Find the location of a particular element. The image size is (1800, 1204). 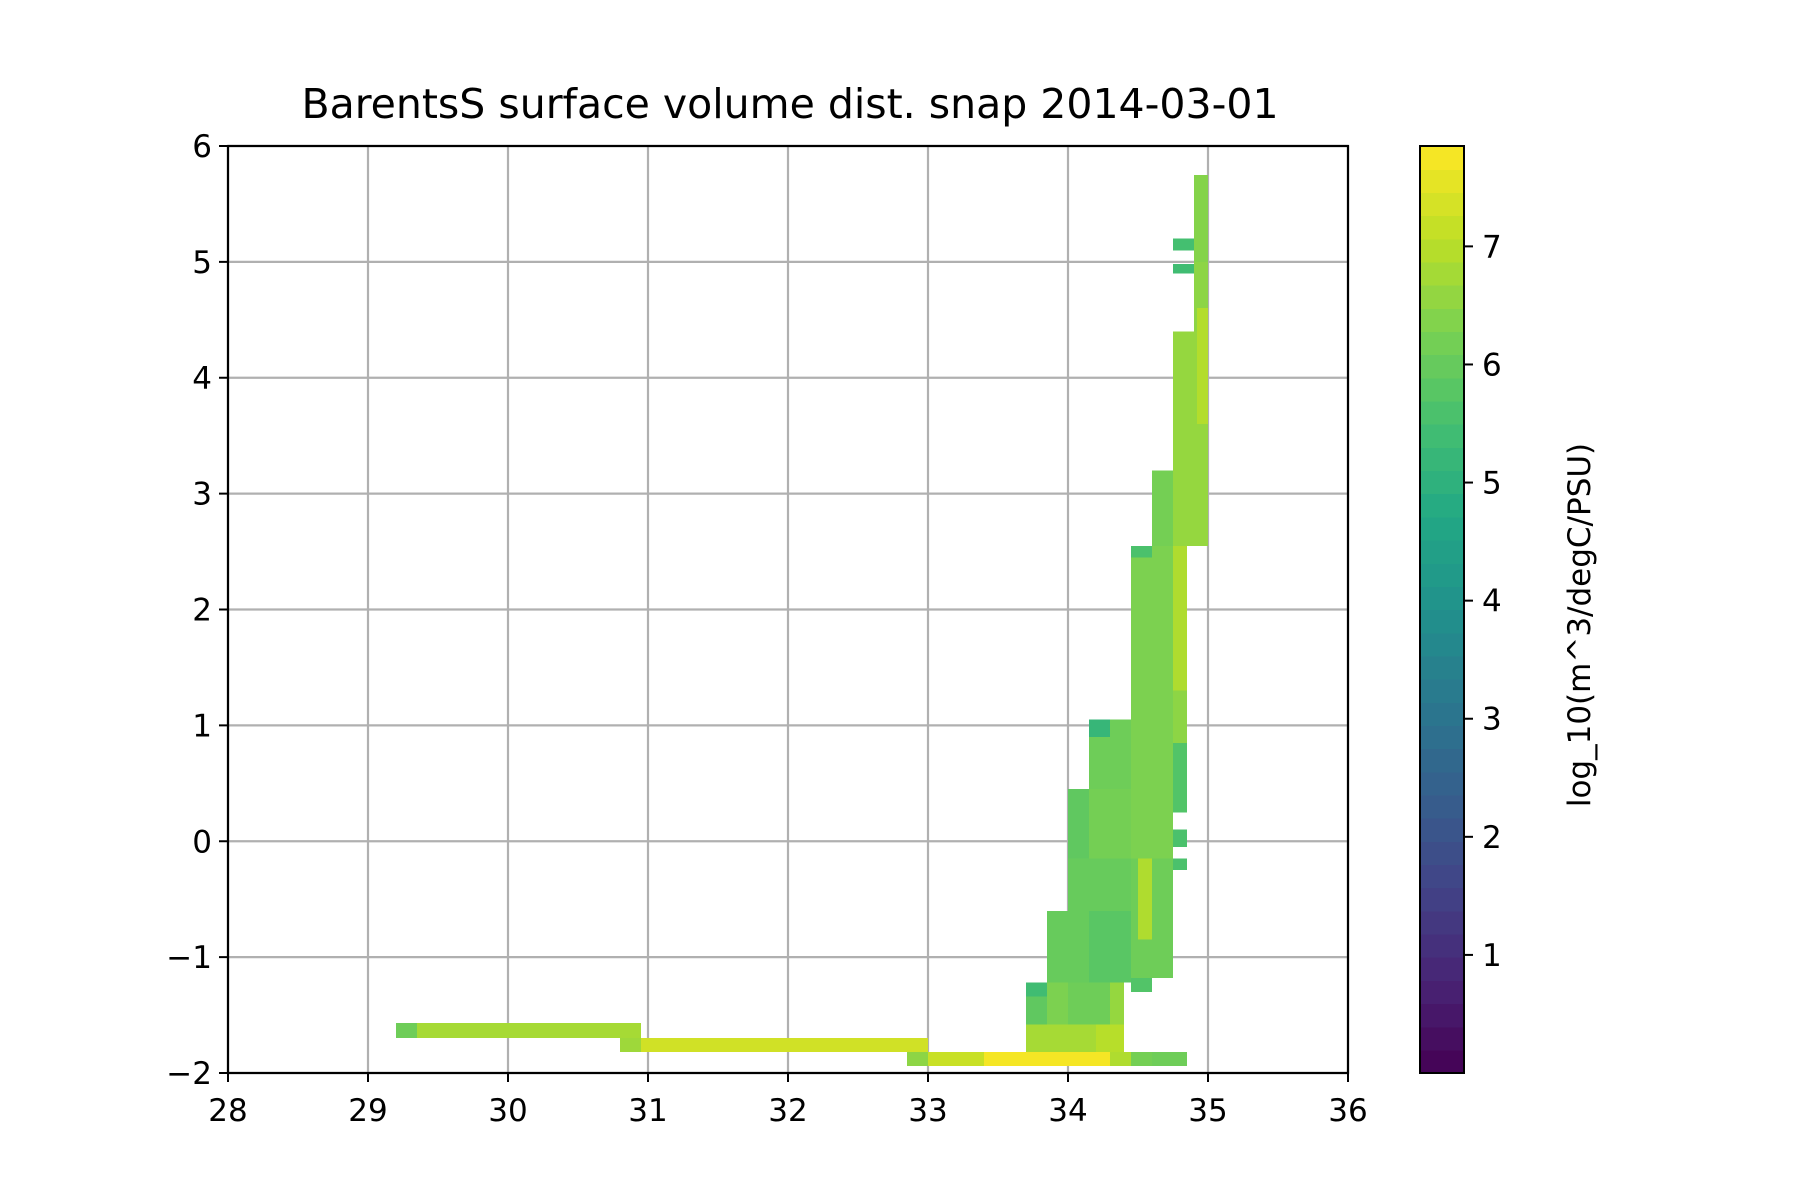

x-tick-label: 36 is located at coordinates (1347, 1111).